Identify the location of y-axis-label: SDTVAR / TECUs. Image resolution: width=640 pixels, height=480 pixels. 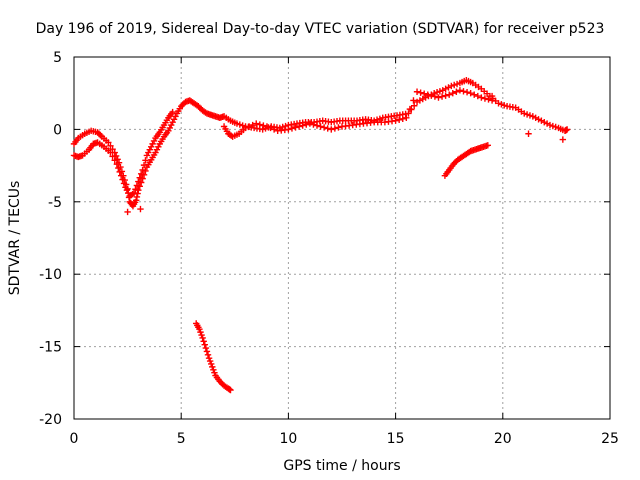
(15, 238).